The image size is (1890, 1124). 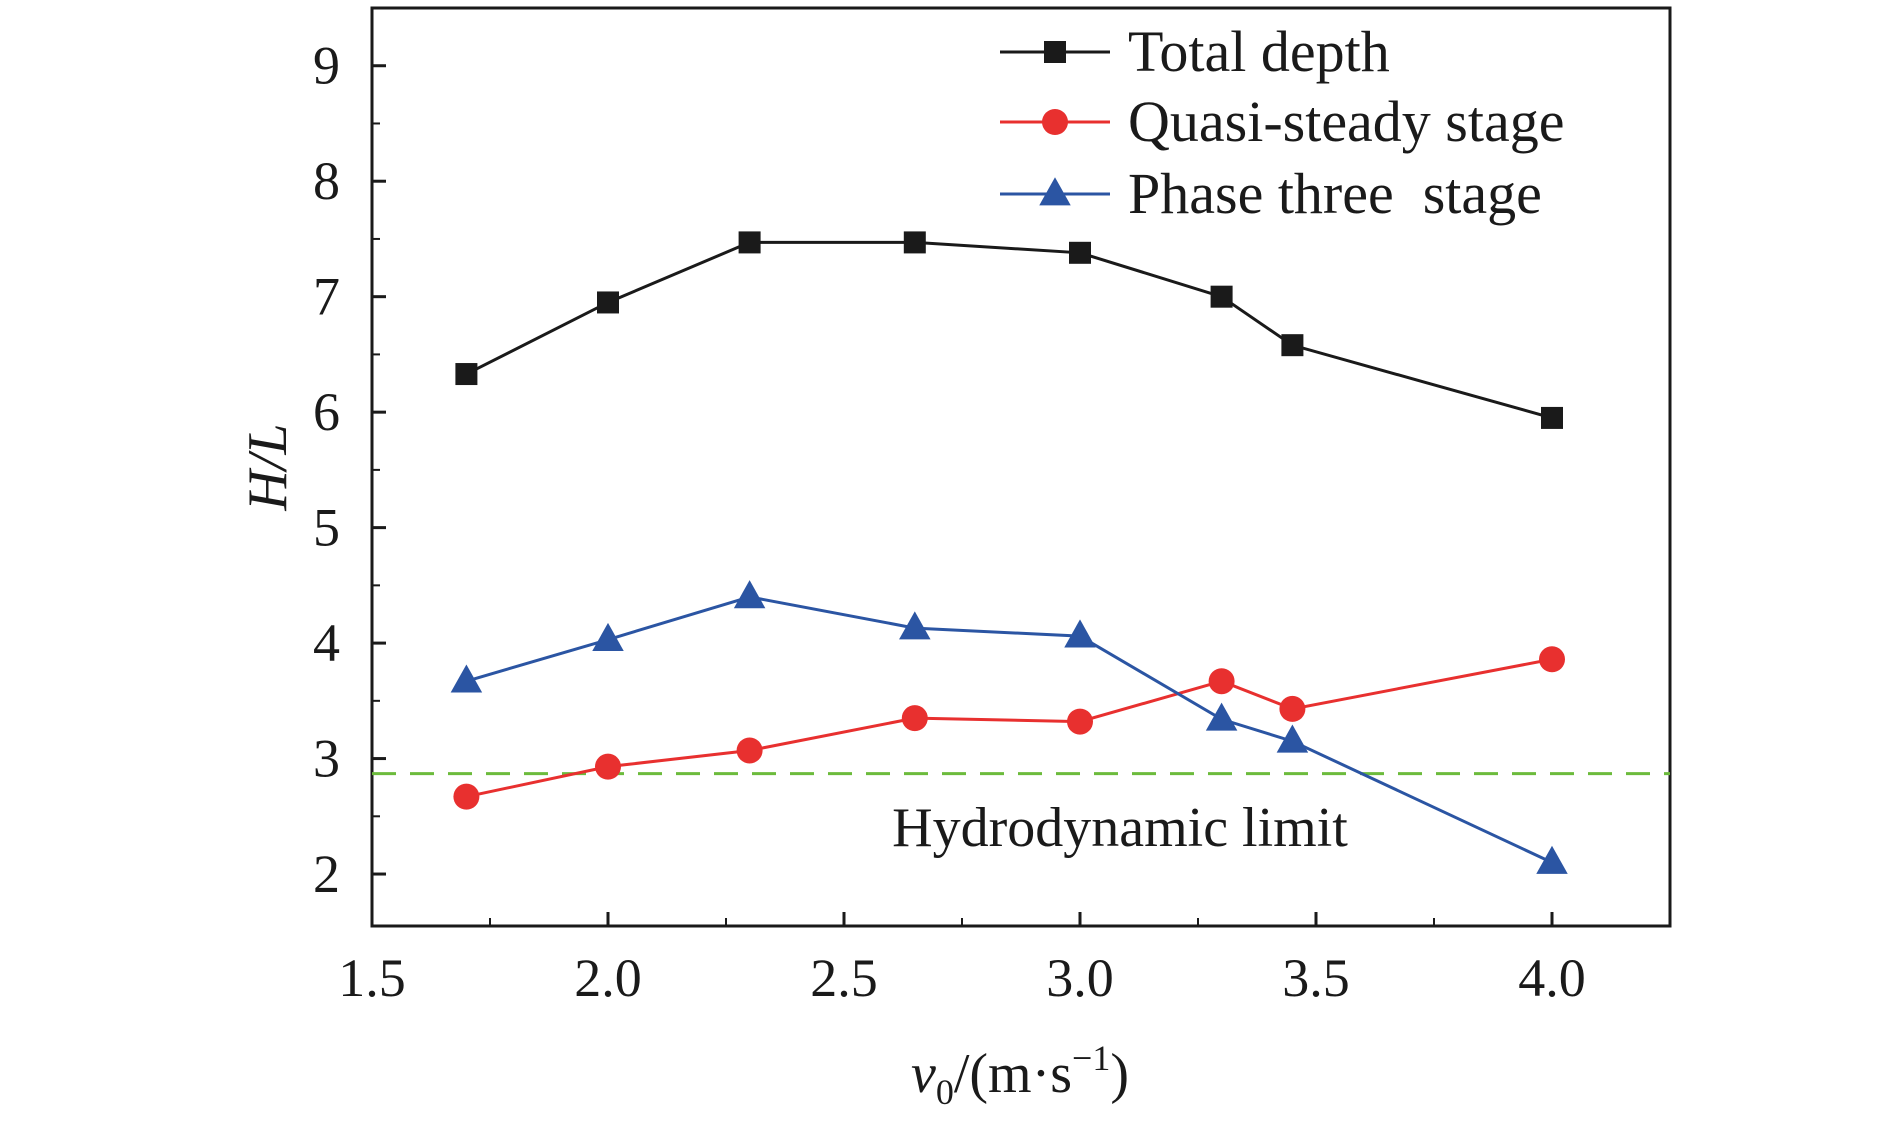 I want to click on legend-item: Total depth, so click(x=1195, y=51).